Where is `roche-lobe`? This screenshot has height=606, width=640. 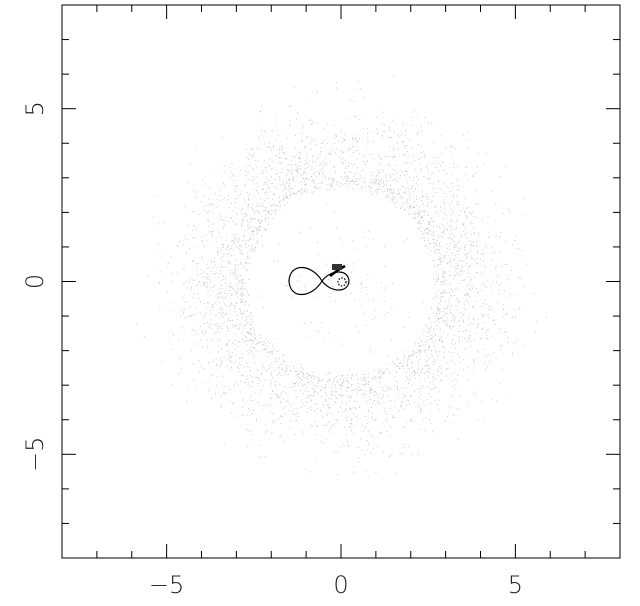 roche-lobe is located at coordinates (319, 280).